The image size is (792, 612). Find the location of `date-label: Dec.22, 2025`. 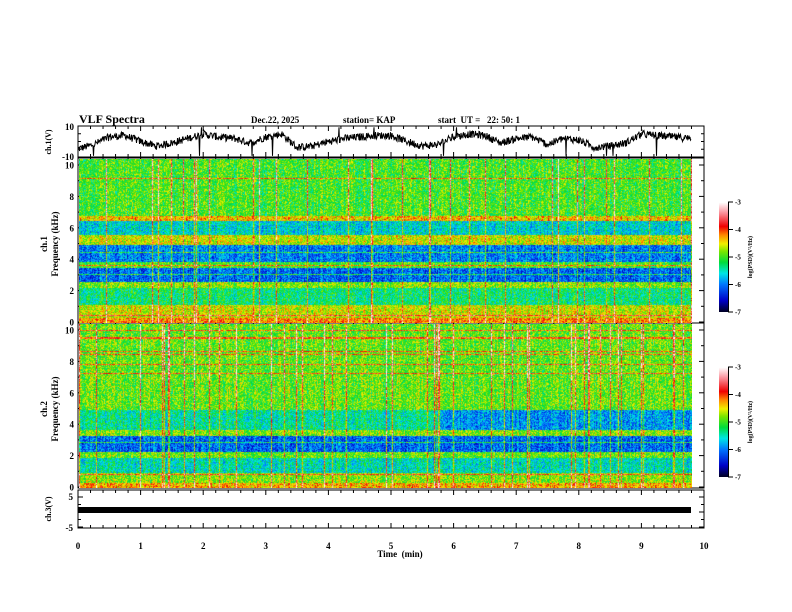

date-label: Dec.22, 2025 is located at coordinates (275, 120).